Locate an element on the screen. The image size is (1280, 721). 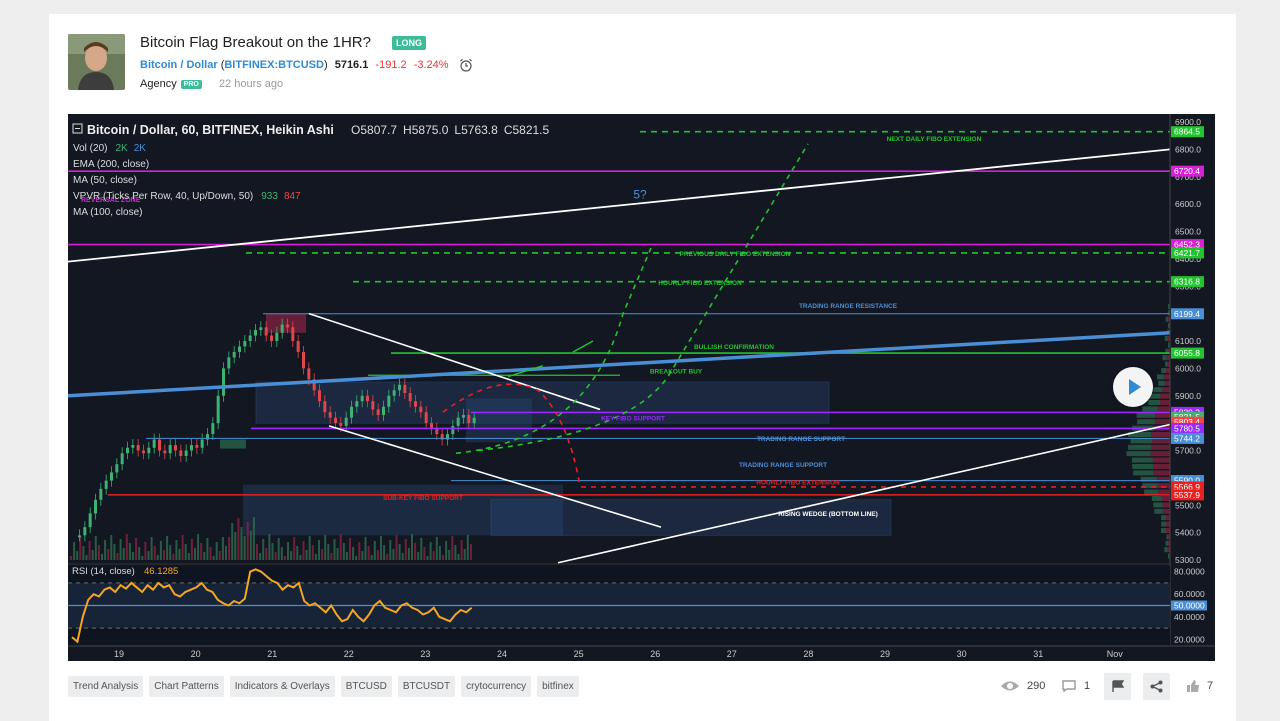
symbol-name-link: Bitcoin / Dollar is located at coordinates (179, 65).